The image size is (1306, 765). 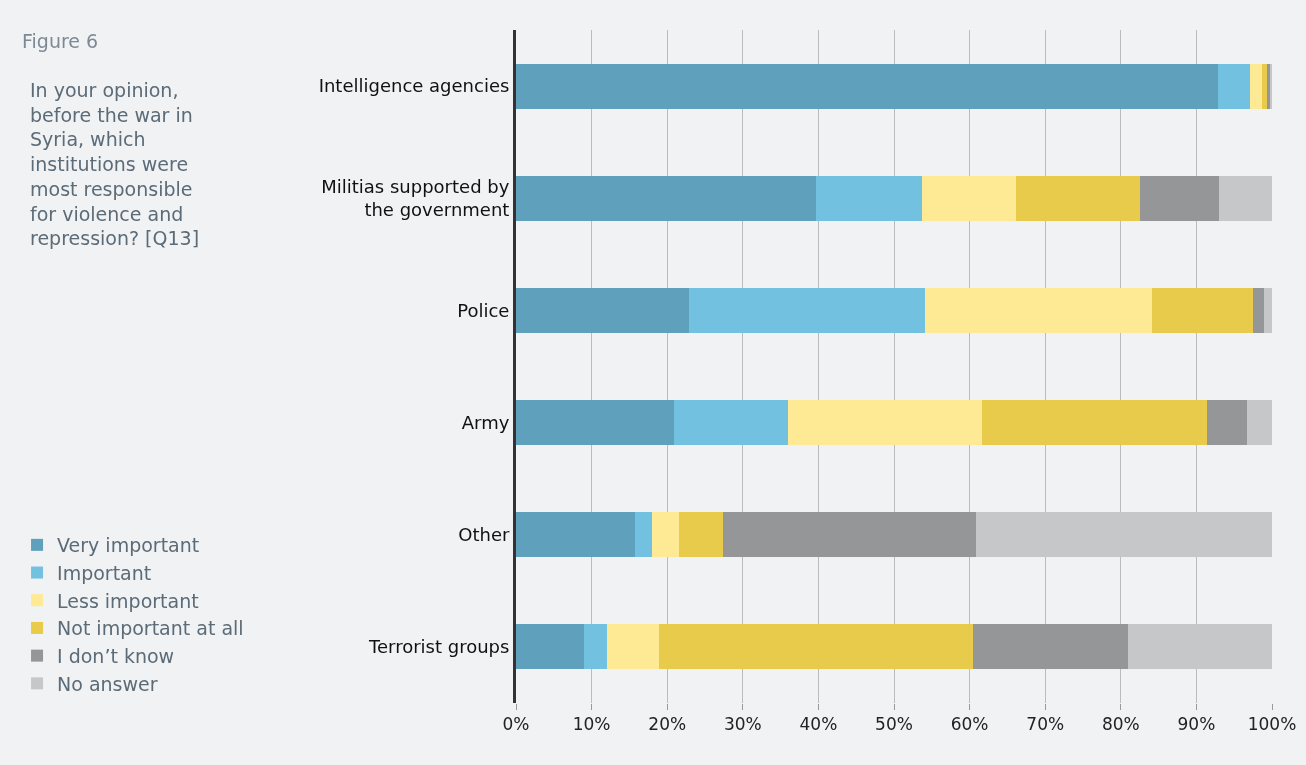 What do you see at coordinates (414, 86) in the screenshot?
I see `y-tick-label: Intelligence agencies` at bounding box center [414, 86].